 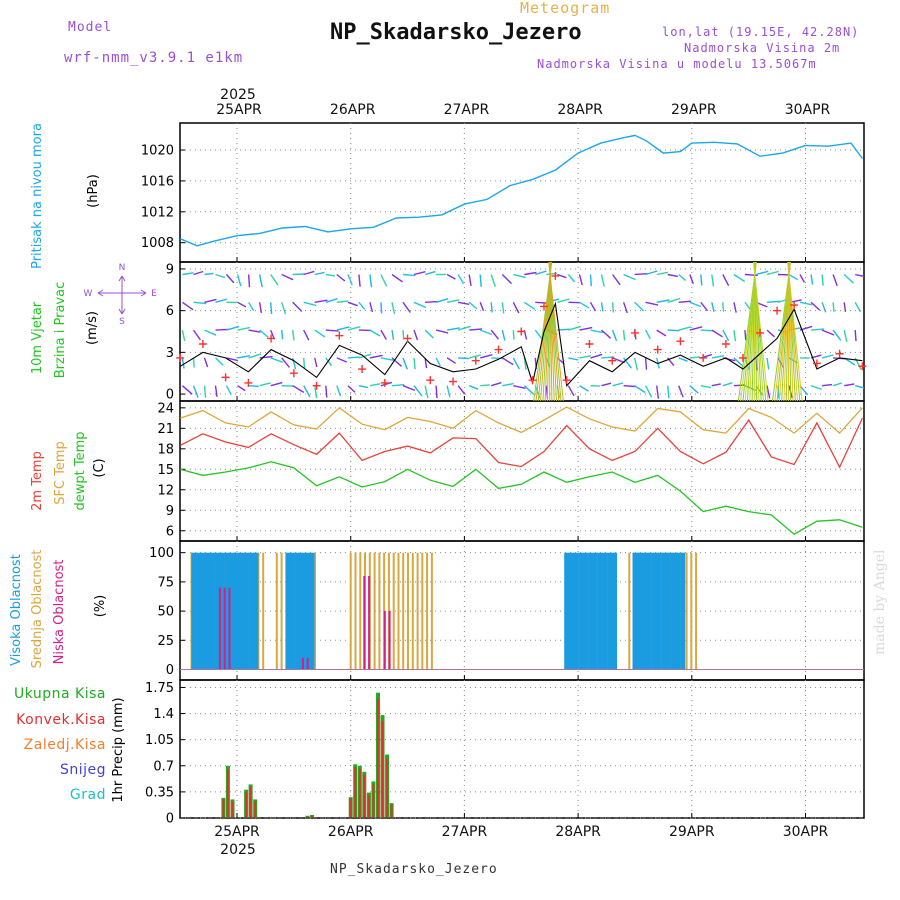 I want to click on y-tick-label: 15, so click(x=165, y=470).